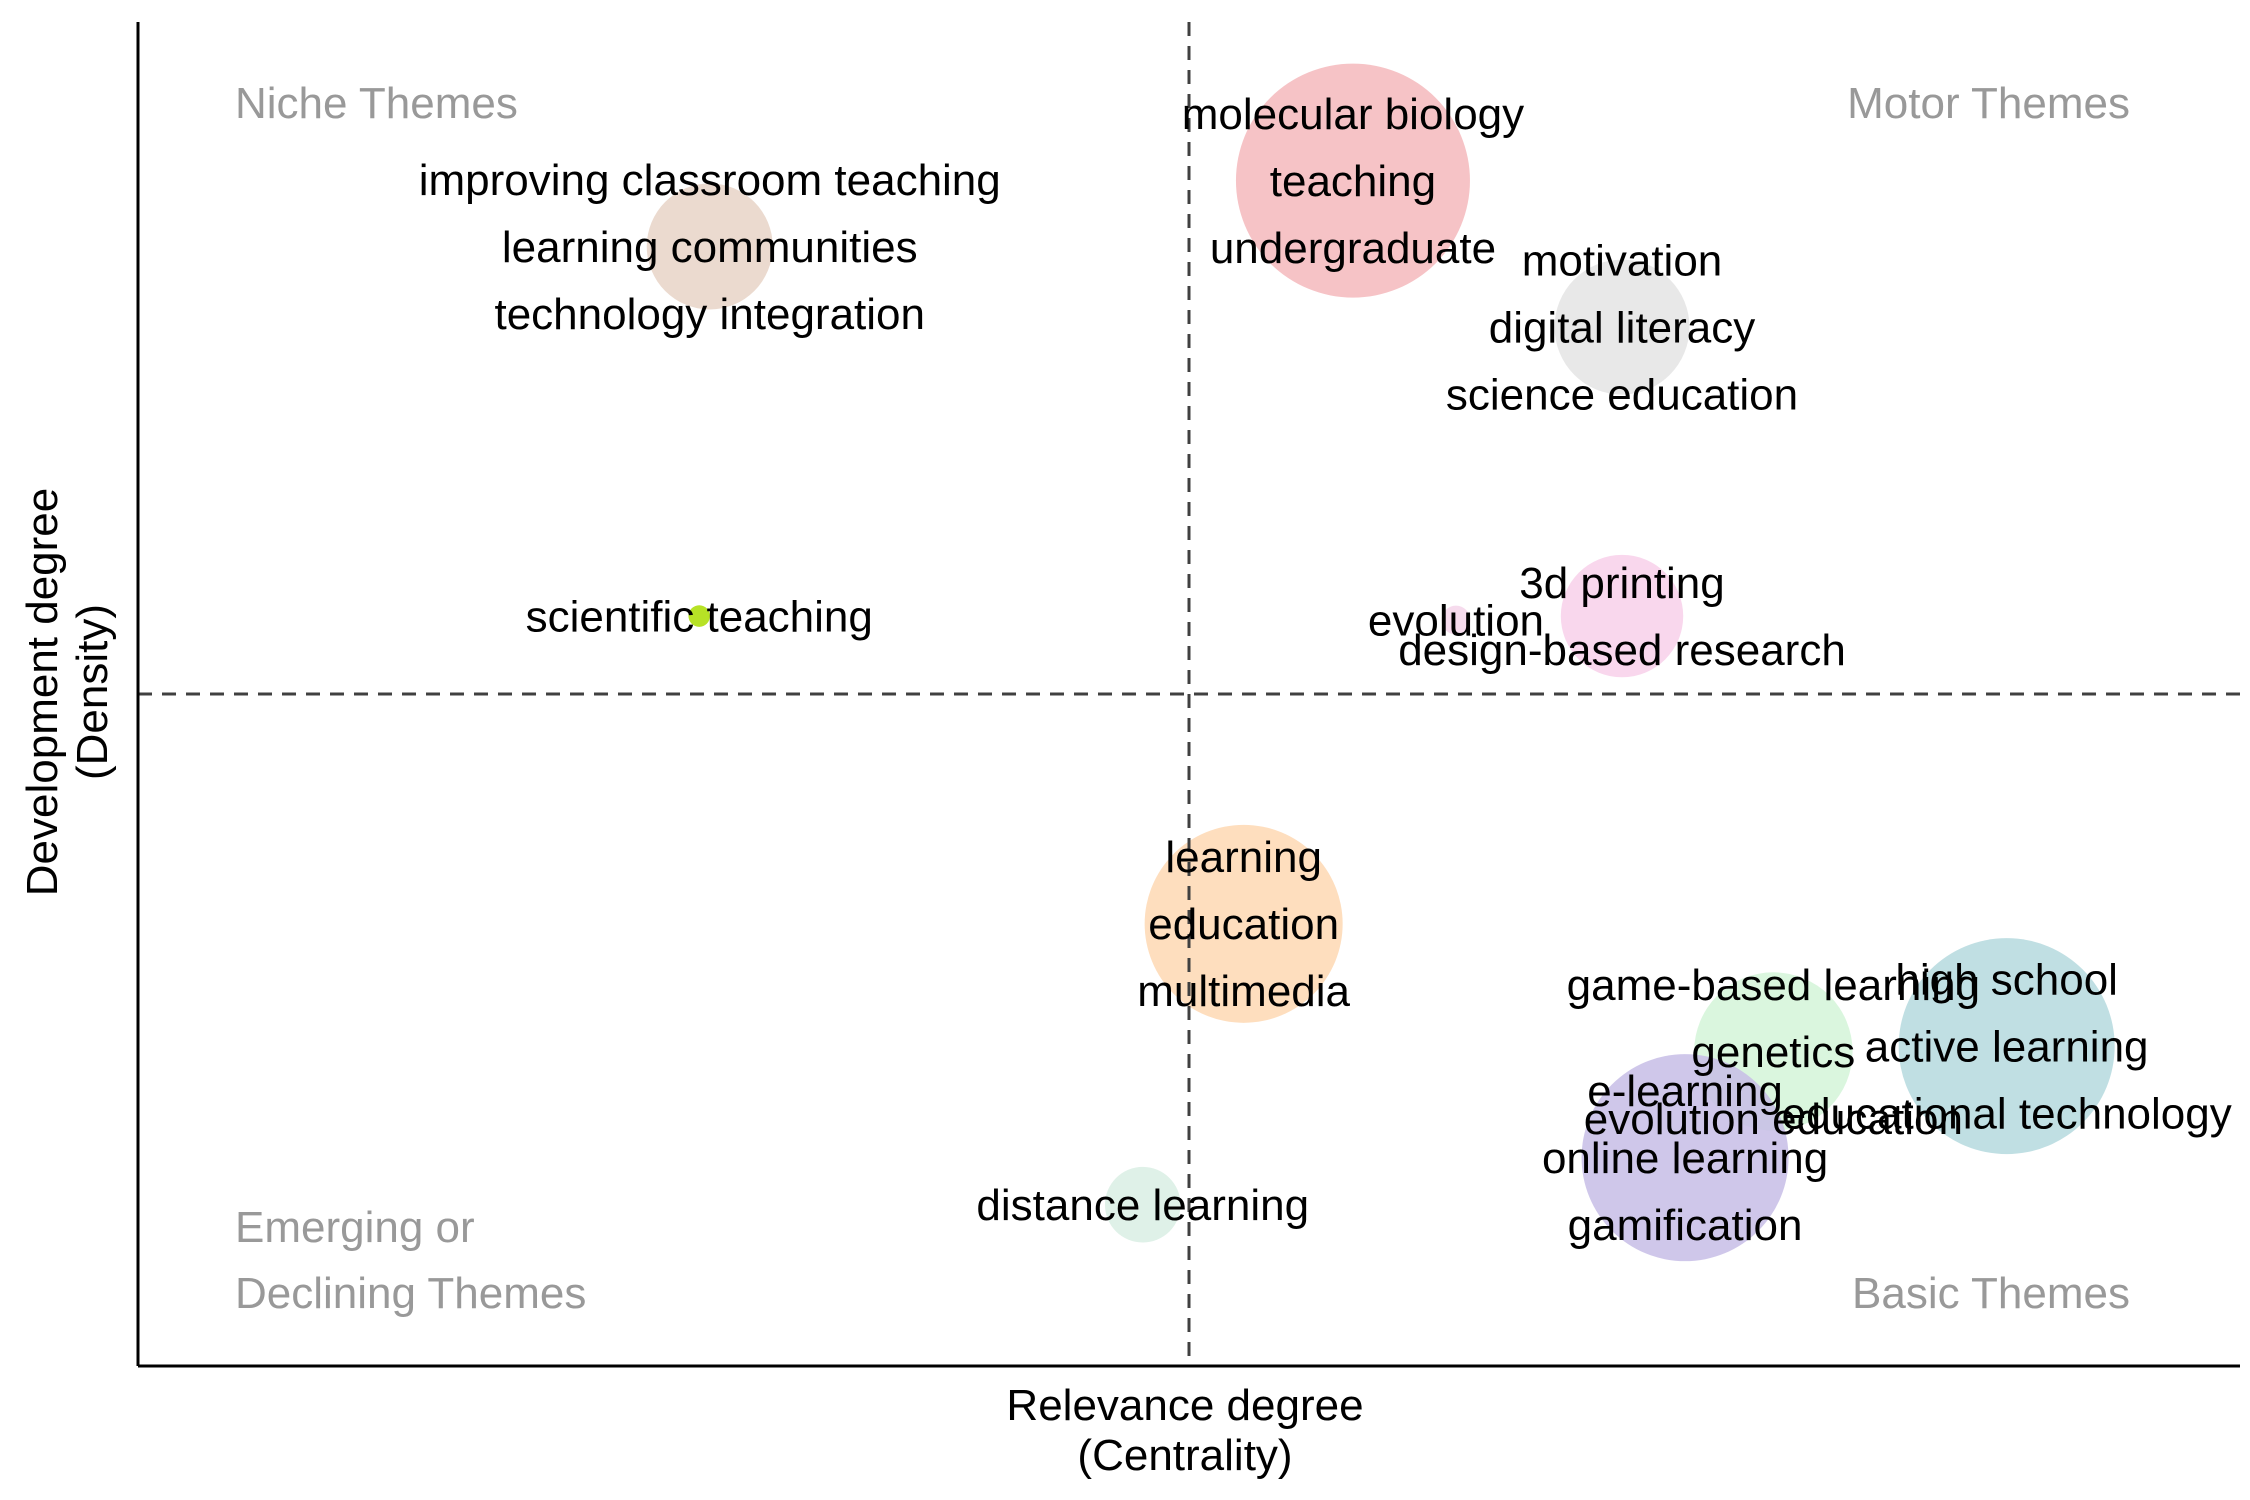  I want to click on cluster-label-6-0: learning, so click(1243, 857).